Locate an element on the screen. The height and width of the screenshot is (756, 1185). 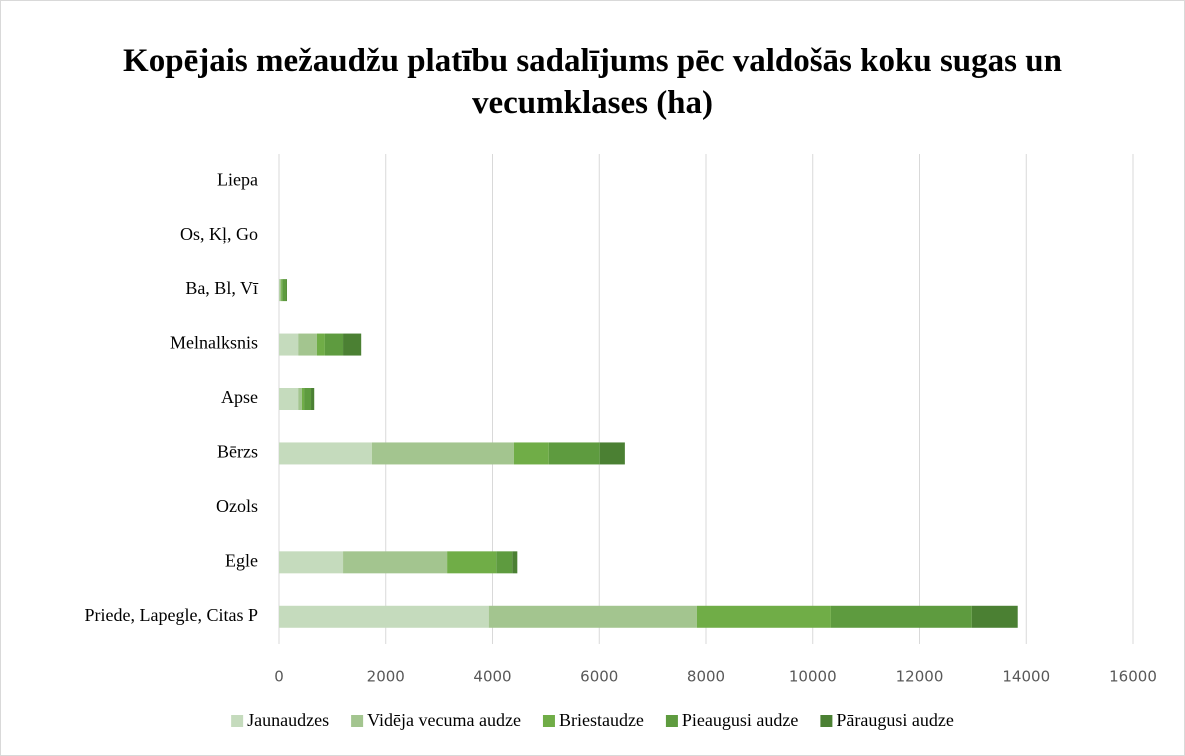
legend-label: Pieaugusi audze is located at coordinates (740, 720).